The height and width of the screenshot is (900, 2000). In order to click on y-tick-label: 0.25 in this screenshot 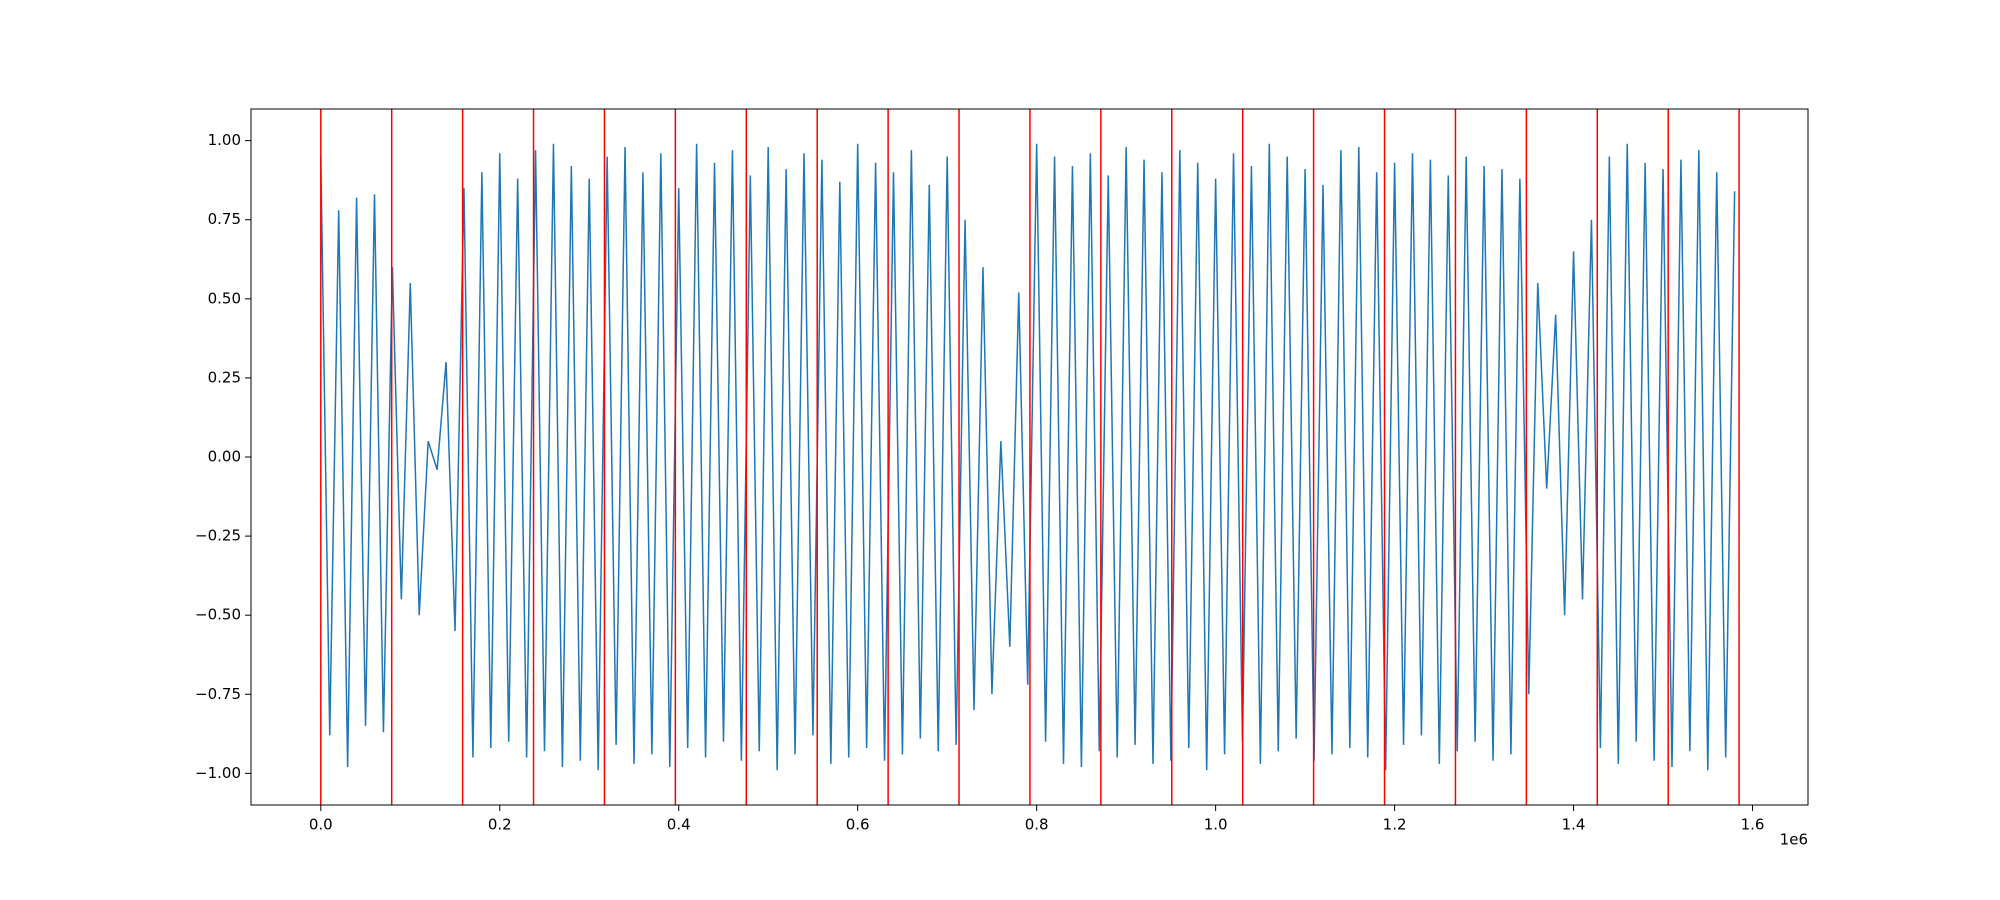, I will do `click(224, 377)`.